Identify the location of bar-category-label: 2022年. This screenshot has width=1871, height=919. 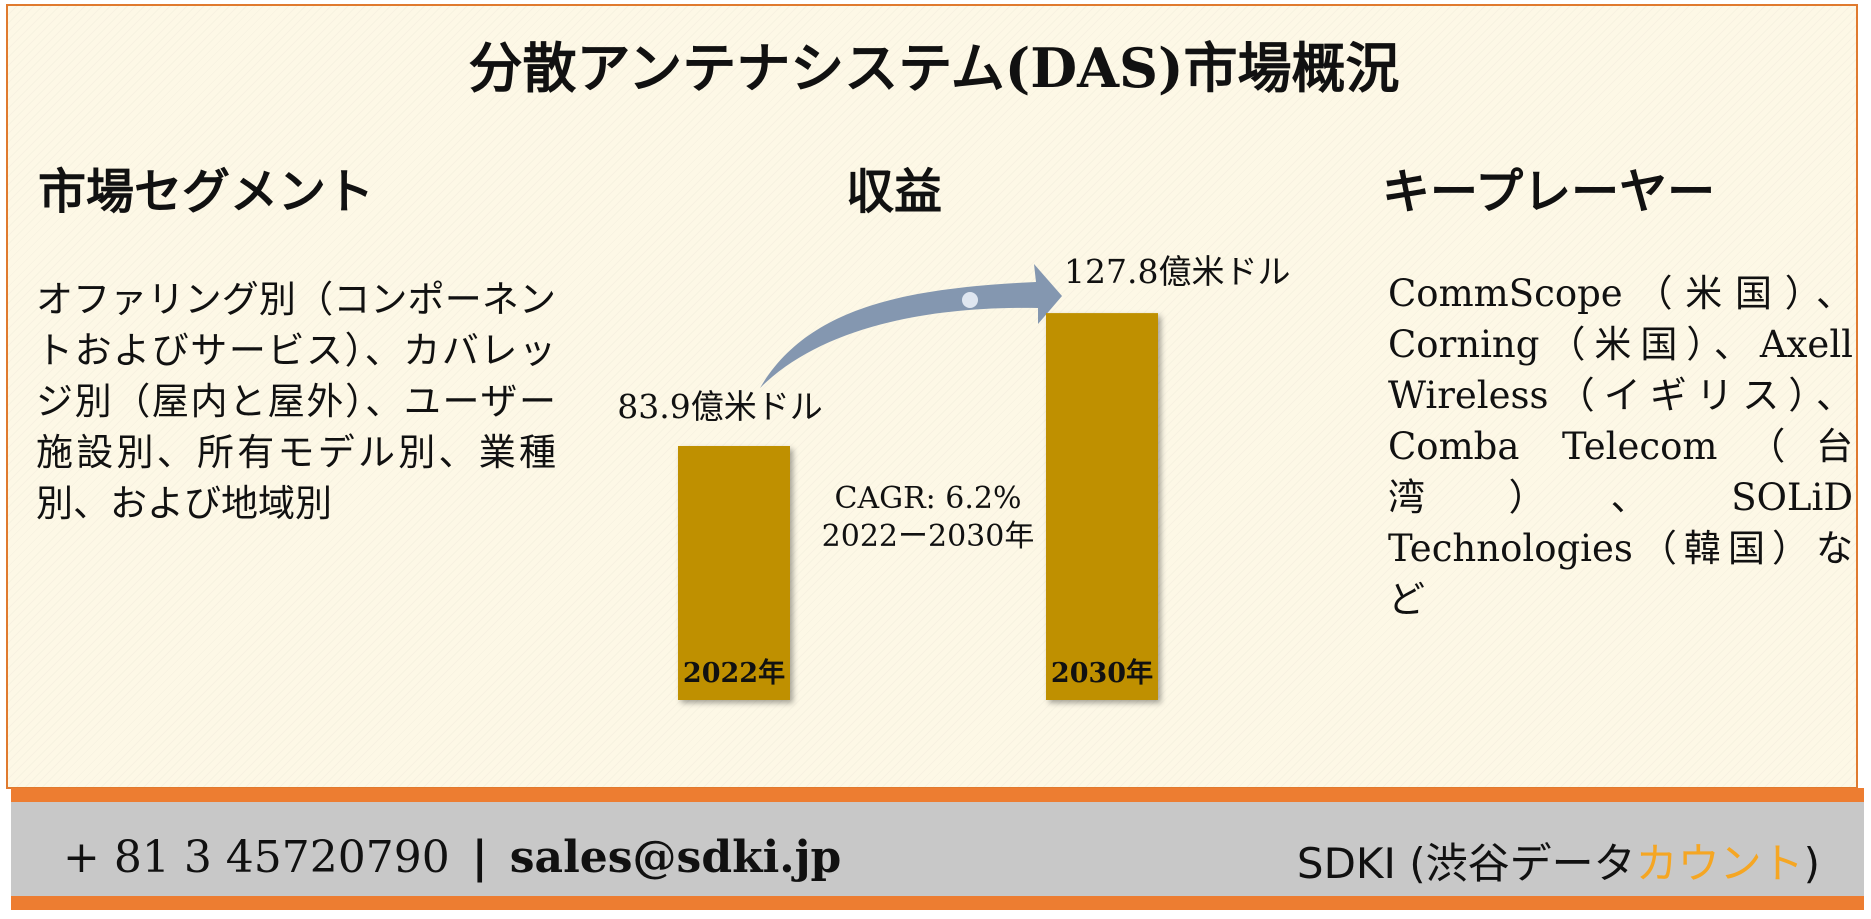
(734, 673).